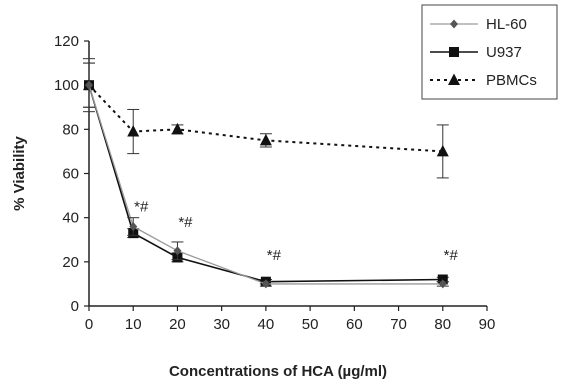 This screenshot has height=387, width=564. Describe the element at coordinates (221, 324) in the screenshot. I see `x-tick-label: 30` at that location.